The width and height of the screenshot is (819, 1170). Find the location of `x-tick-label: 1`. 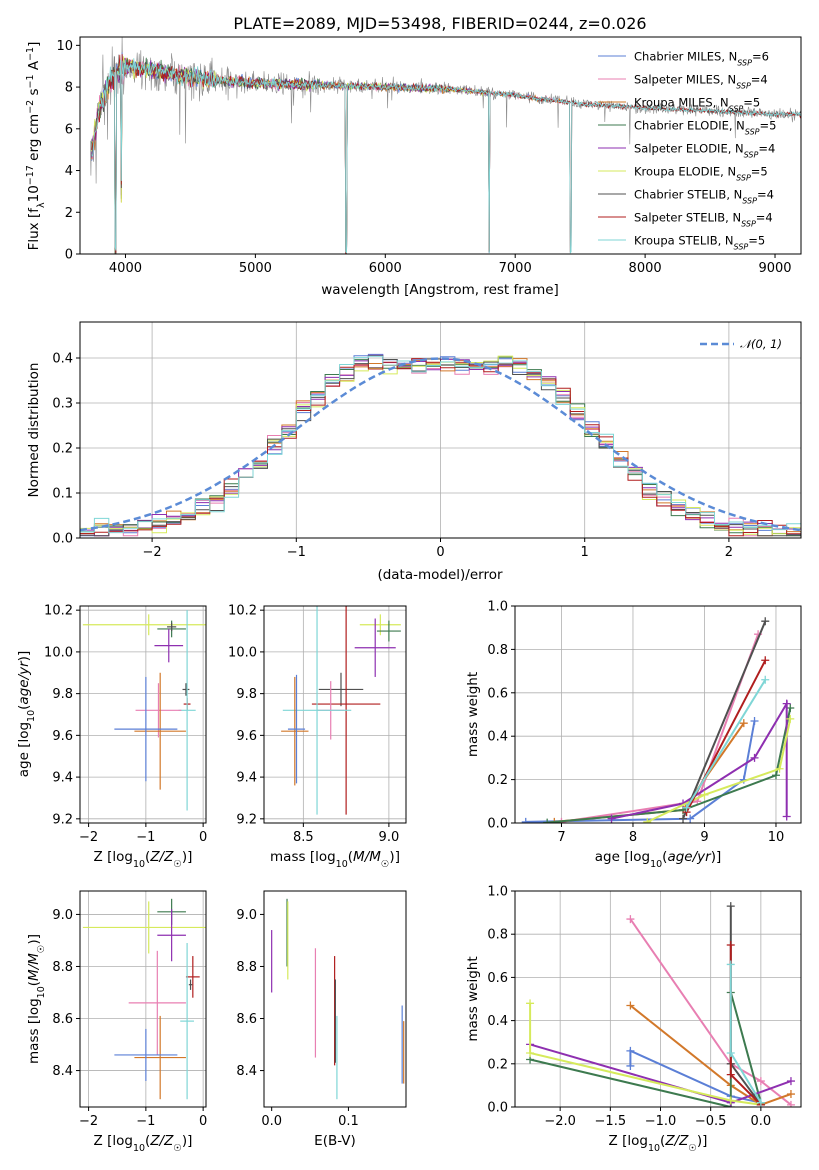

x-tick-label: 1 is located at coordinates (585, 552).